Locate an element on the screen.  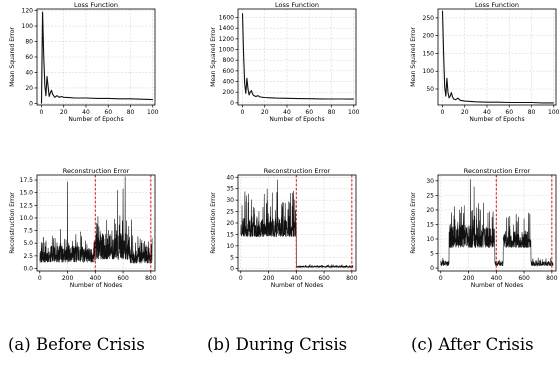
y-tick-label: 7.5 is located at coordinates (28, 231).